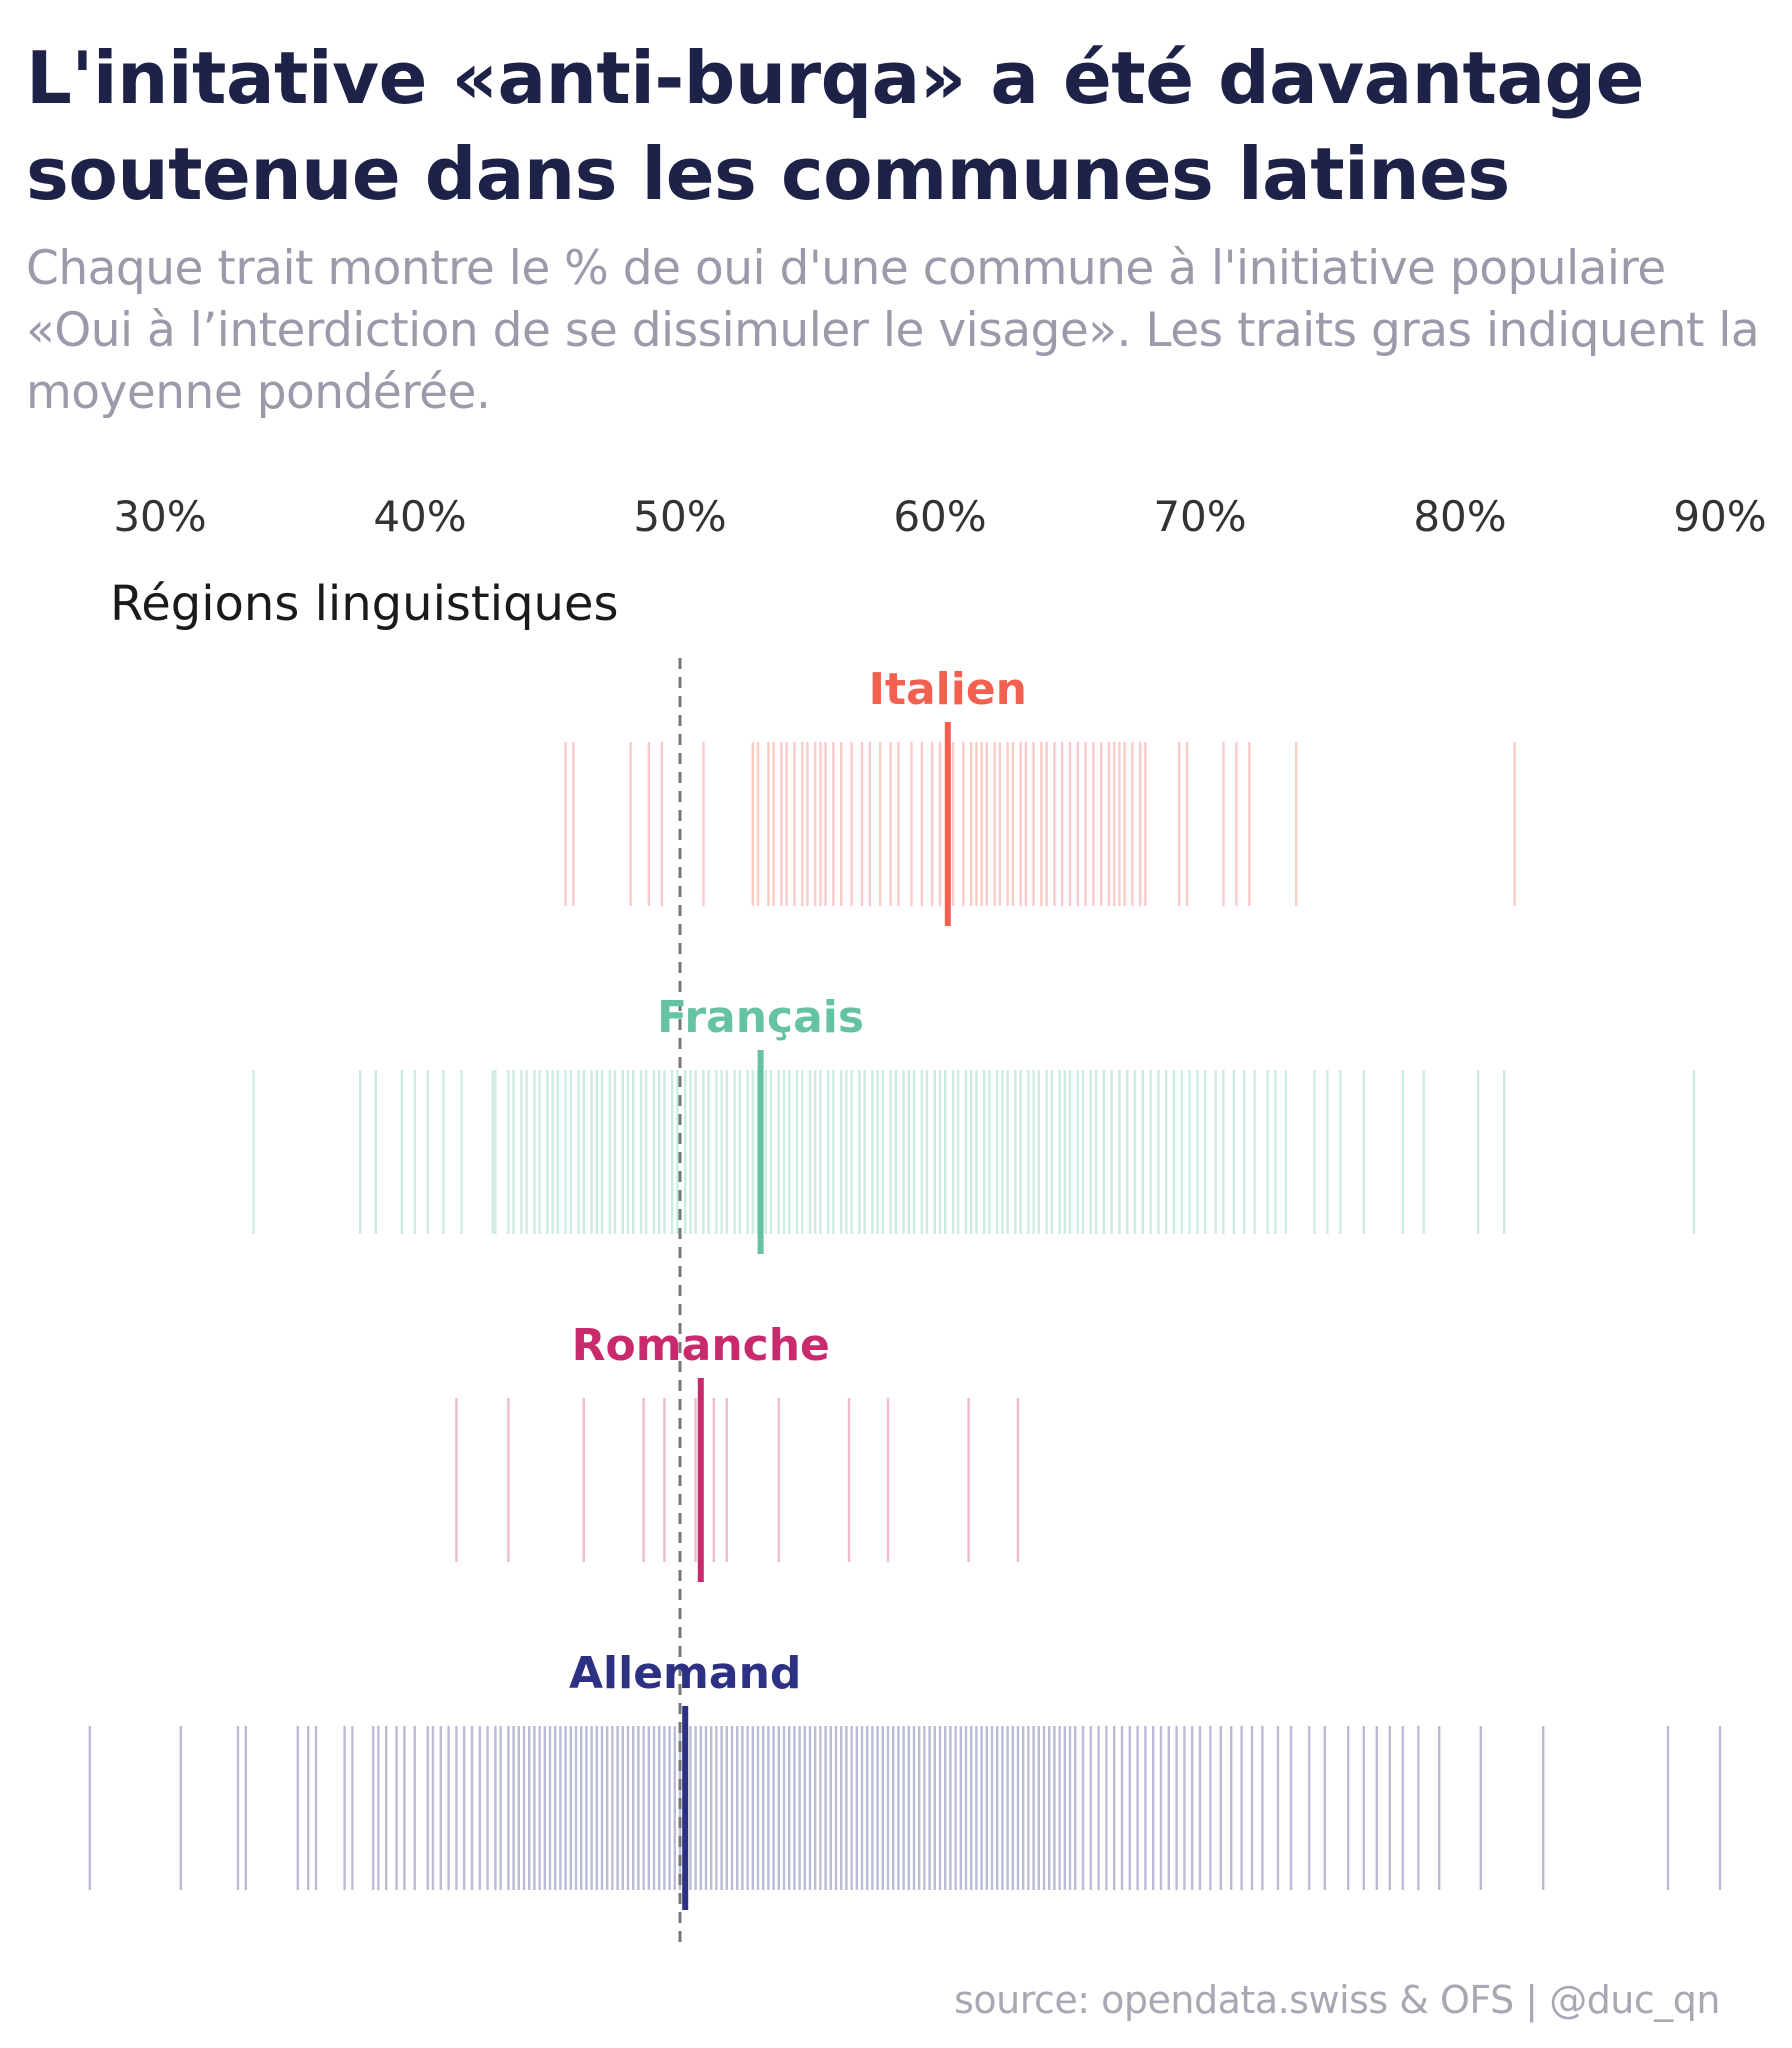 Image resolution: width=1792 pixels, height=2048 pixels. Describe the element at coordinates (701, 1345) in the screenshot. I see `group-label-romanche: Romanche` at that location.